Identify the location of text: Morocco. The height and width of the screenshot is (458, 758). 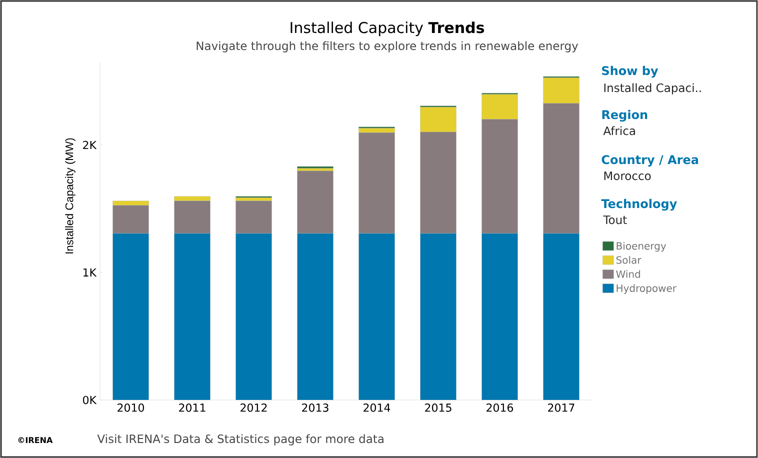
(627, 176).